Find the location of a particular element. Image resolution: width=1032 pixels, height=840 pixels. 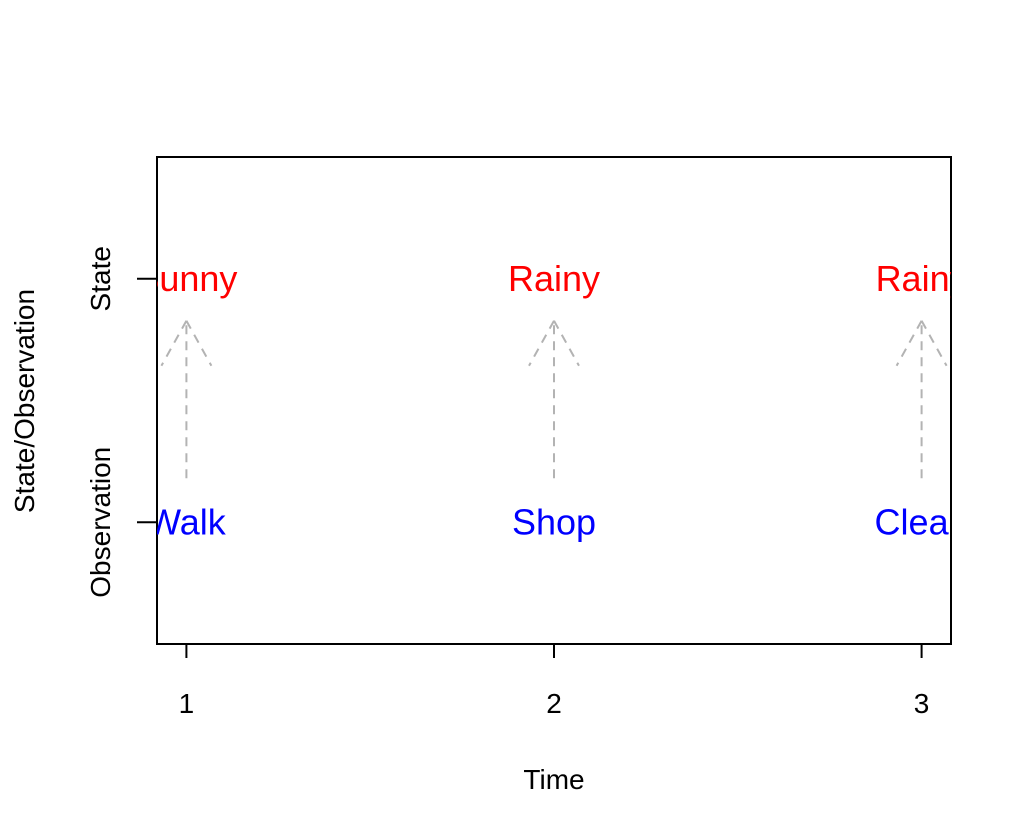

x-axis: 1 2 3 is located at coordinates (554, 681).